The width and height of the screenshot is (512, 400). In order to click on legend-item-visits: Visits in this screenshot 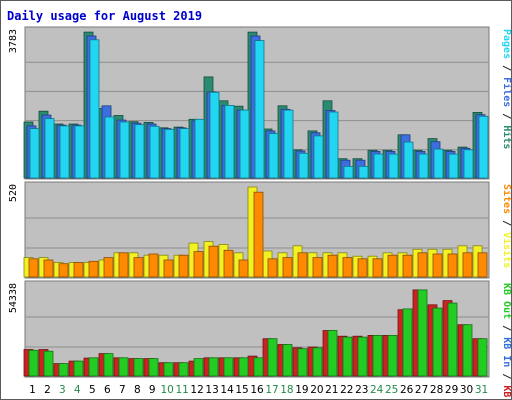, I will do `click(506, 250)`.